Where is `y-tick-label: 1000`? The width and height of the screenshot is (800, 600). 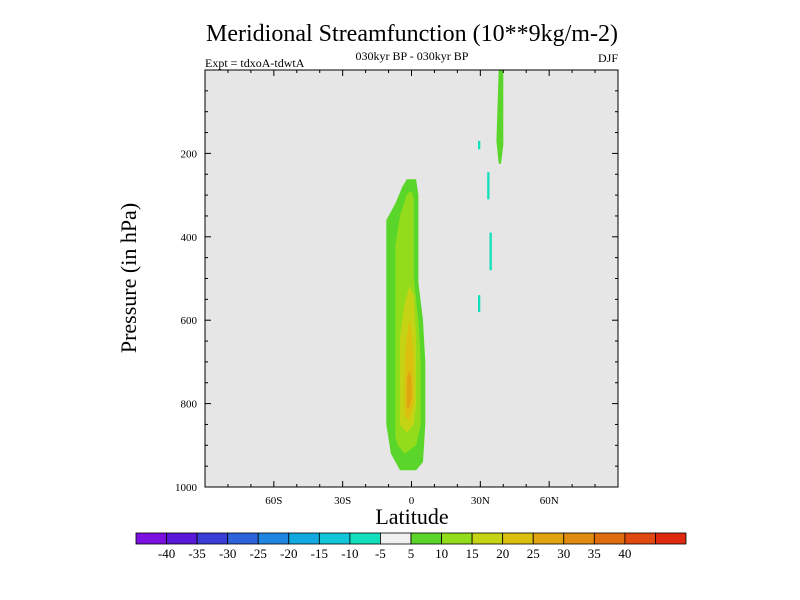
y-tick-label: 1000 is located at coordinates (186, 488).